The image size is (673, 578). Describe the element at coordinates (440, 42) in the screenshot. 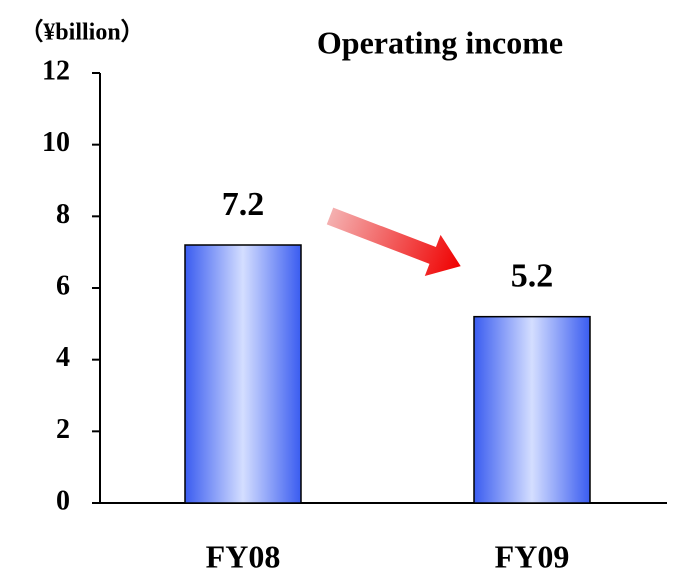

I see `chart-title: Operating income` at that location.